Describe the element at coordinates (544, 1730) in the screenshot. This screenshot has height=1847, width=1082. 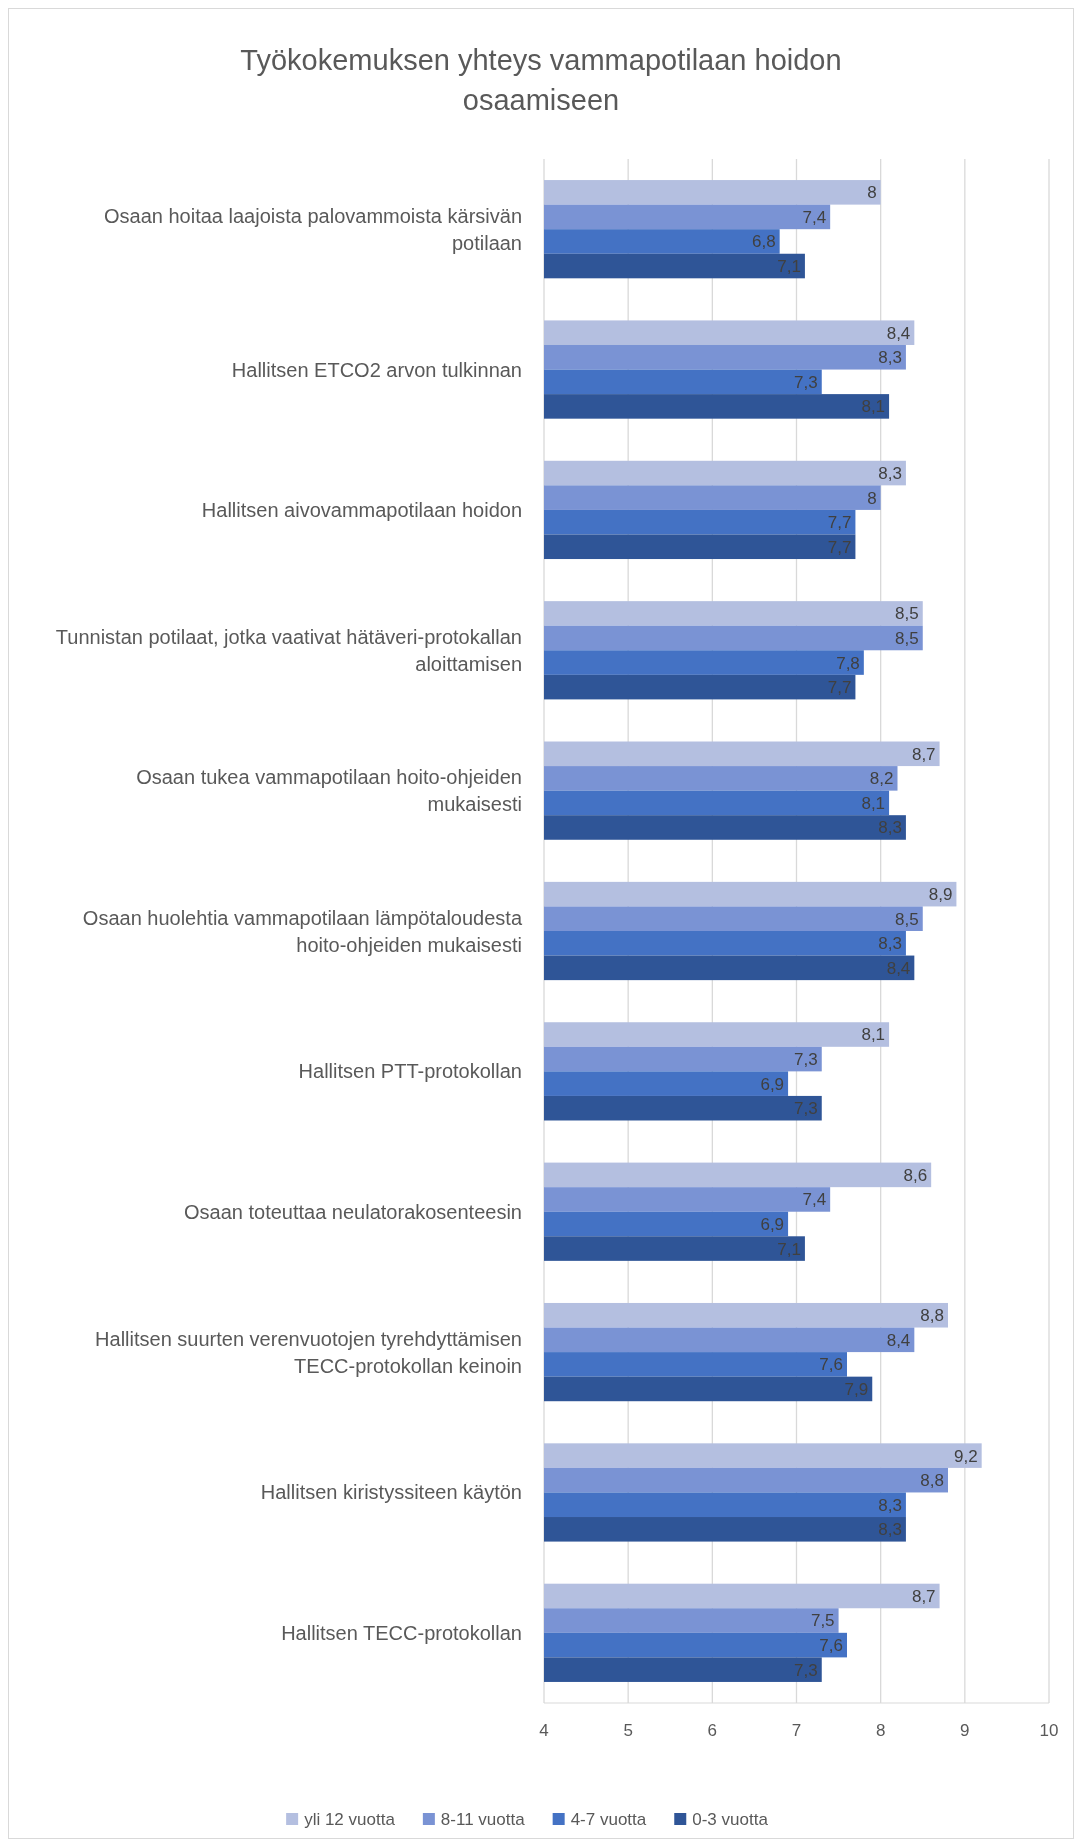
I see `x-tick-label: 4` at that location.